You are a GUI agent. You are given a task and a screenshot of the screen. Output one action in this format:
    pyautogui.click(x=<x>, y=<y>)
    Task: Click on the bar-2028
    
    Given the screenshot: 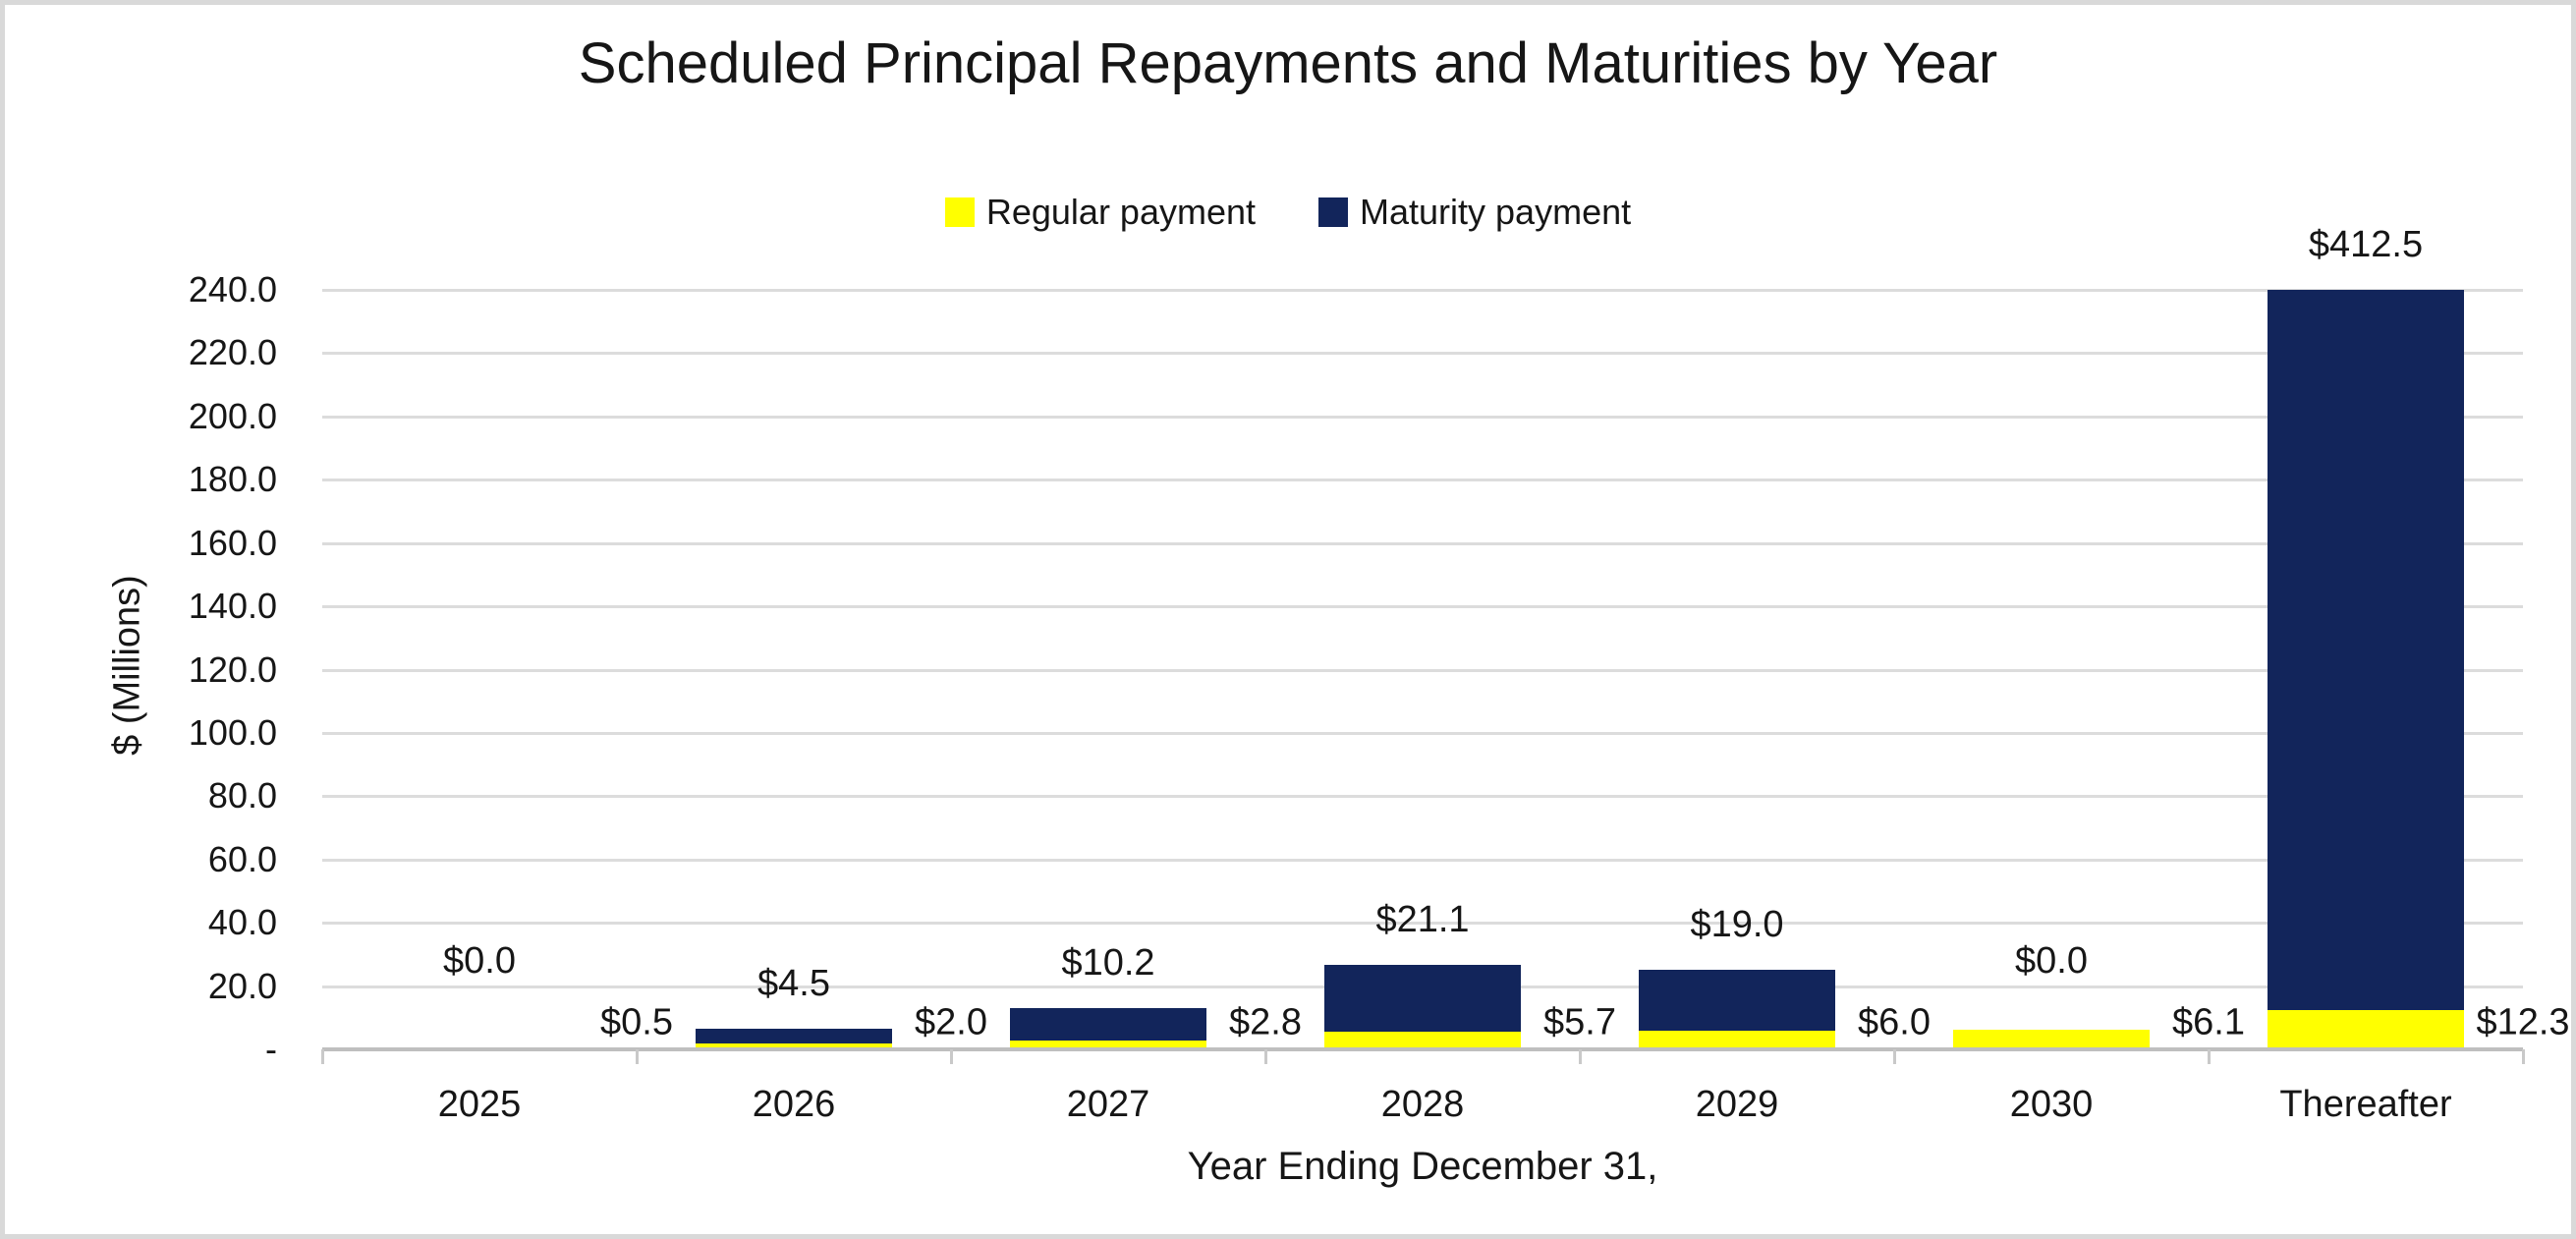 What is the action you would take?
    pyautogui.click(x=1422, y=1006)
    